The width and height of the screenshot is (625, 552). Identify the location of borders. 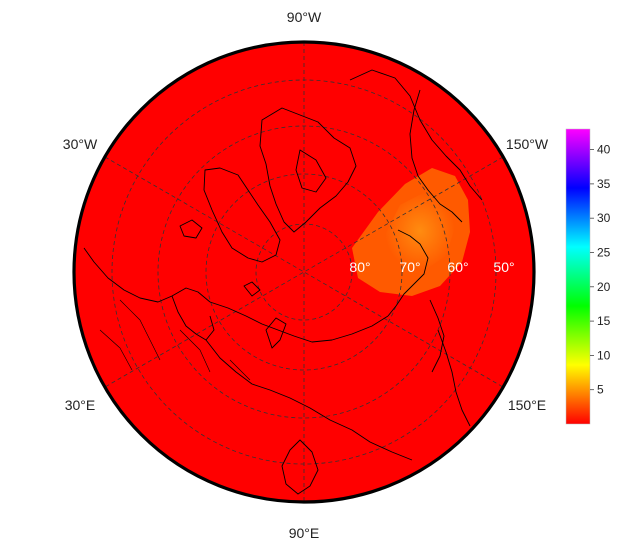
(175, 340).